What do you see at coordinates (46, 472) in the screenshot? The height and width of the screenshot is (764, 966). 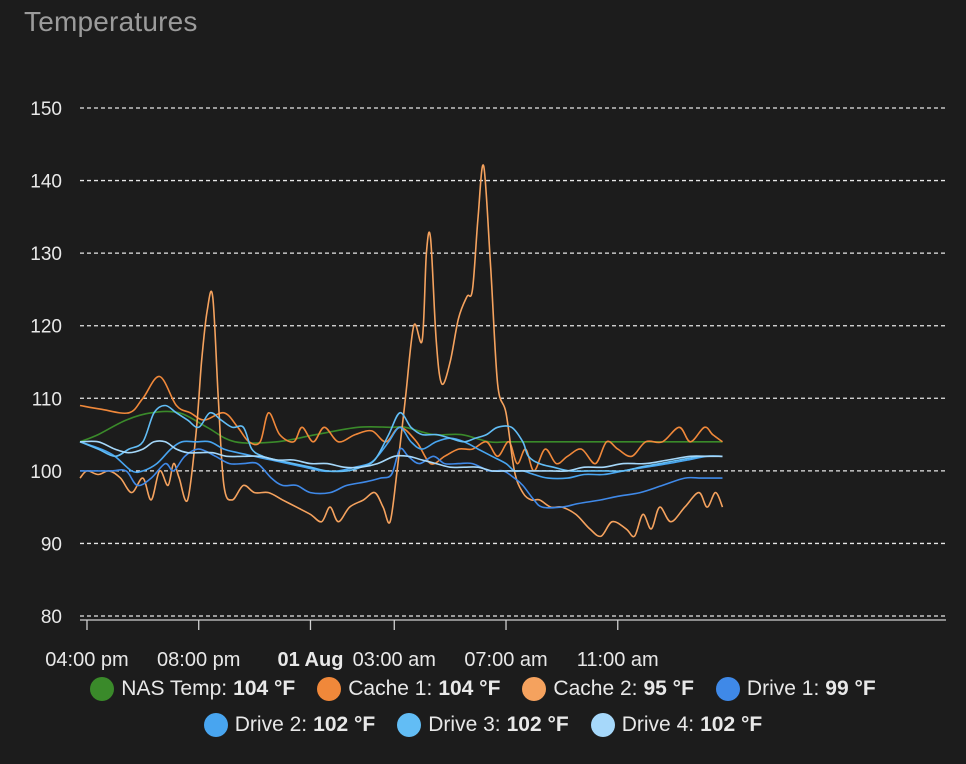 I see `y-tick-label: 100` at bounding box center [46, 472].